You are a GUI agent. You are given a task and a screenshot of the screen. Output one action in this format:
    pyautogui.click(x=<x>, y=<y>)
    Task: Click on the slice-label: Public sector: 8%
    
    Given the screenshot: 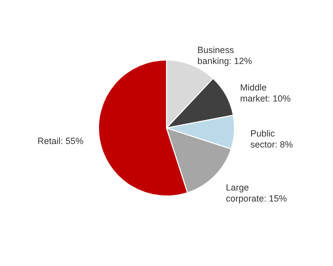 What is the action you would take?
    pyautogui.click(x=271, y=139)
    